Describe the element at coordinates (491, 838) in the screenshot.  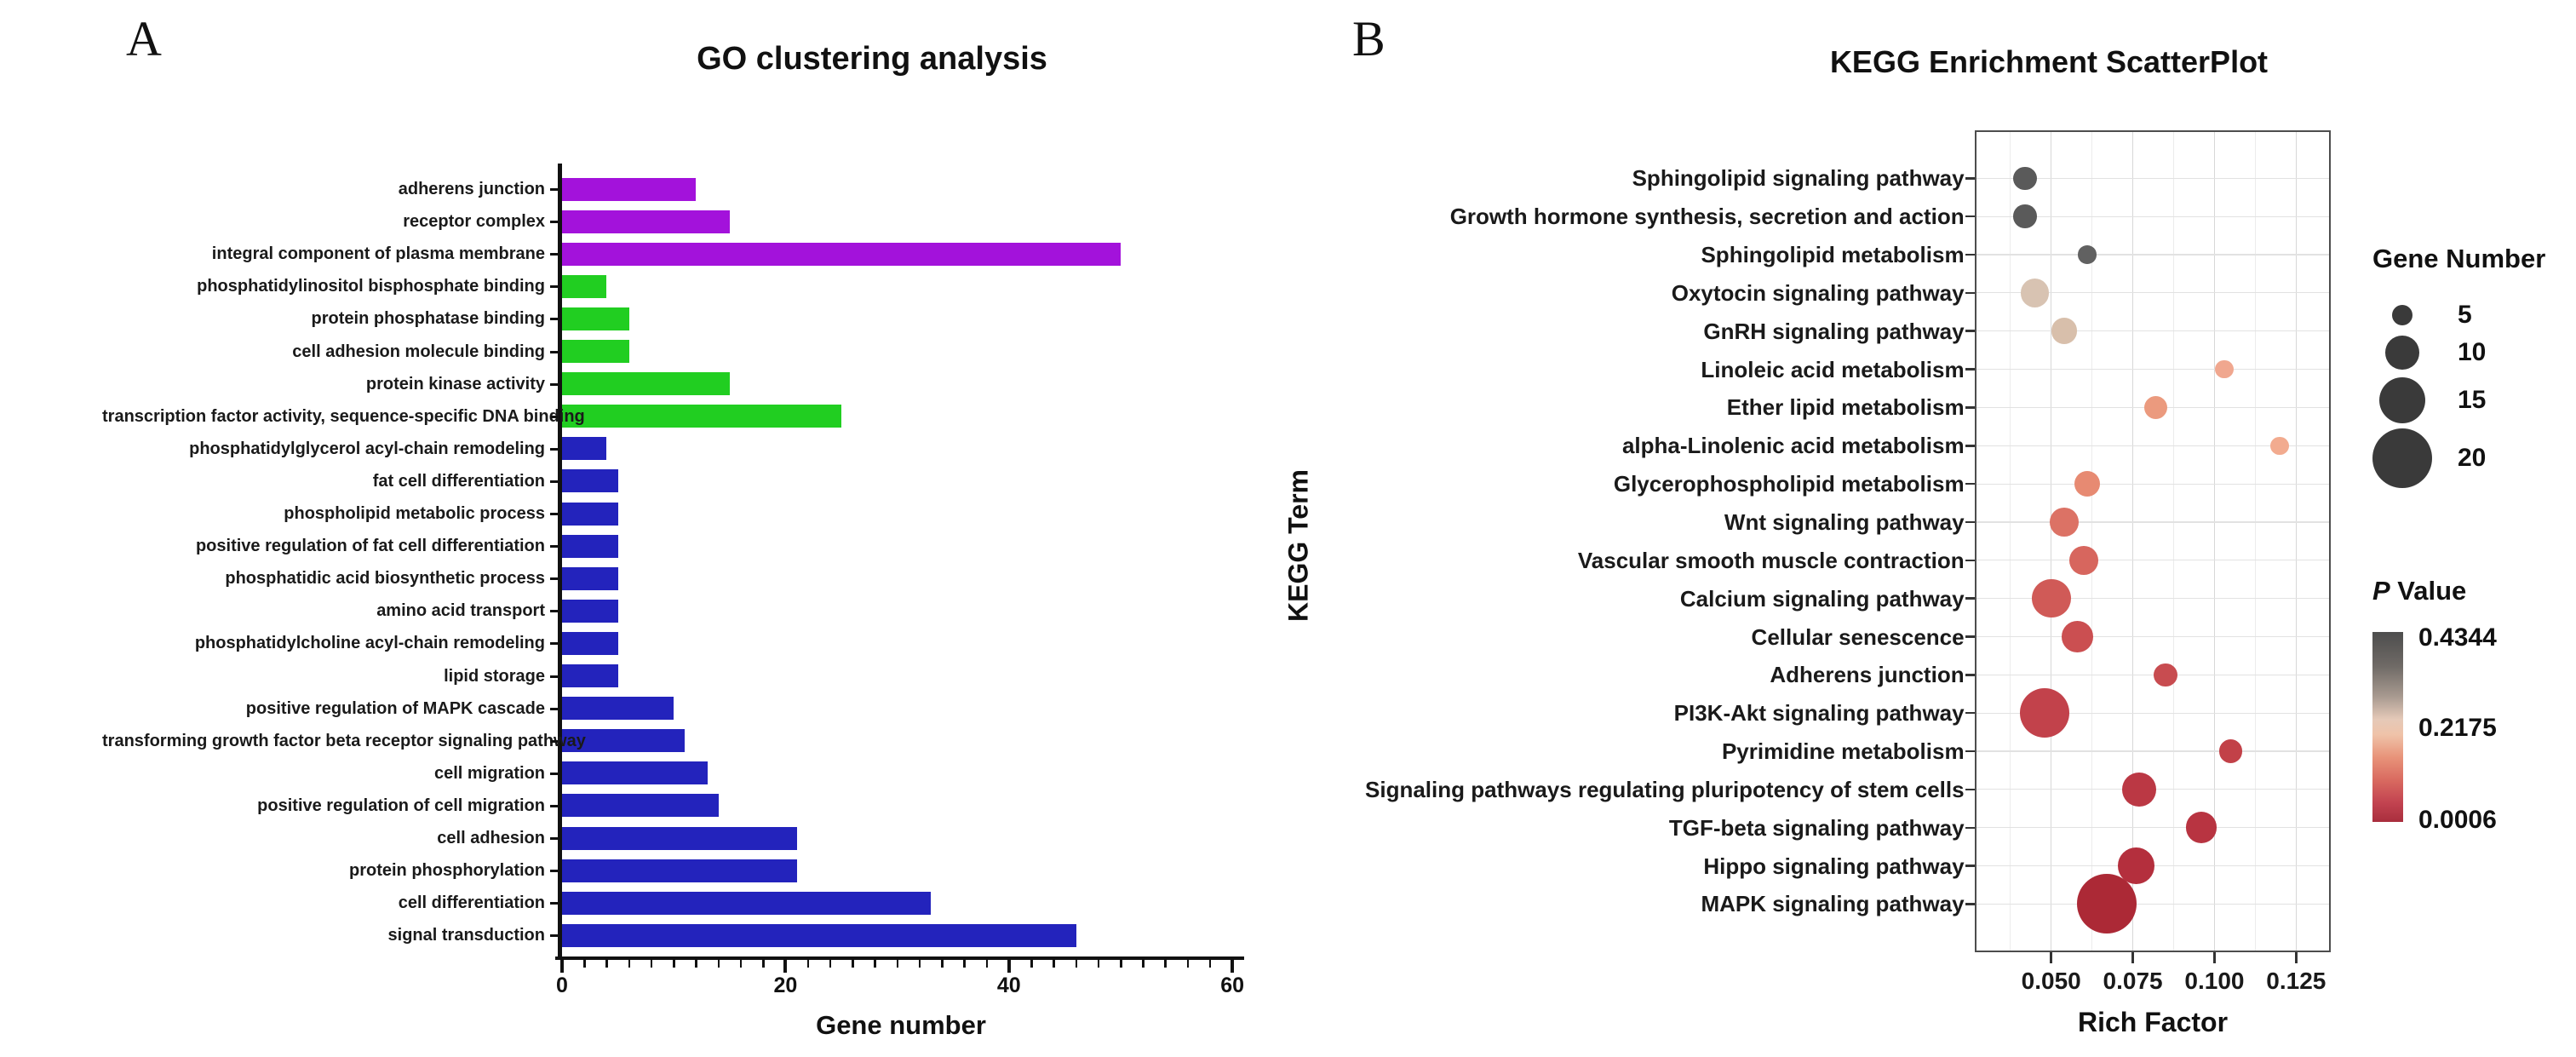
I see `go-bar-label: cell adhesion` at that location.